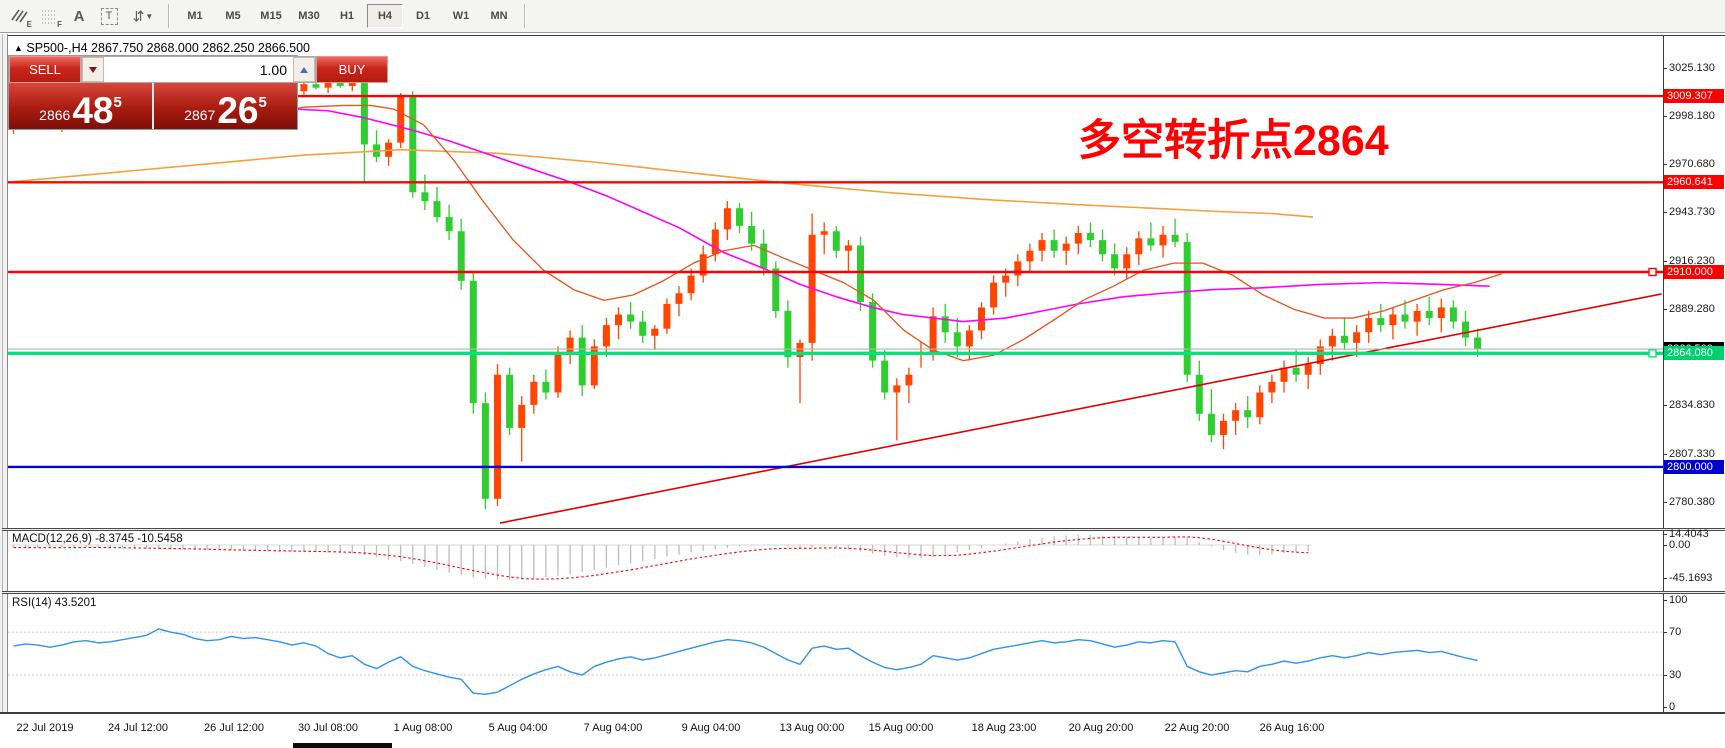 Image resolution: width=1725 pixels, height=748 pixels. What do you see at coordinates (138, 728) in the screenshot?
I see `time-axis-label: 24 Jul 12:00` at bounding box center [138, 728].